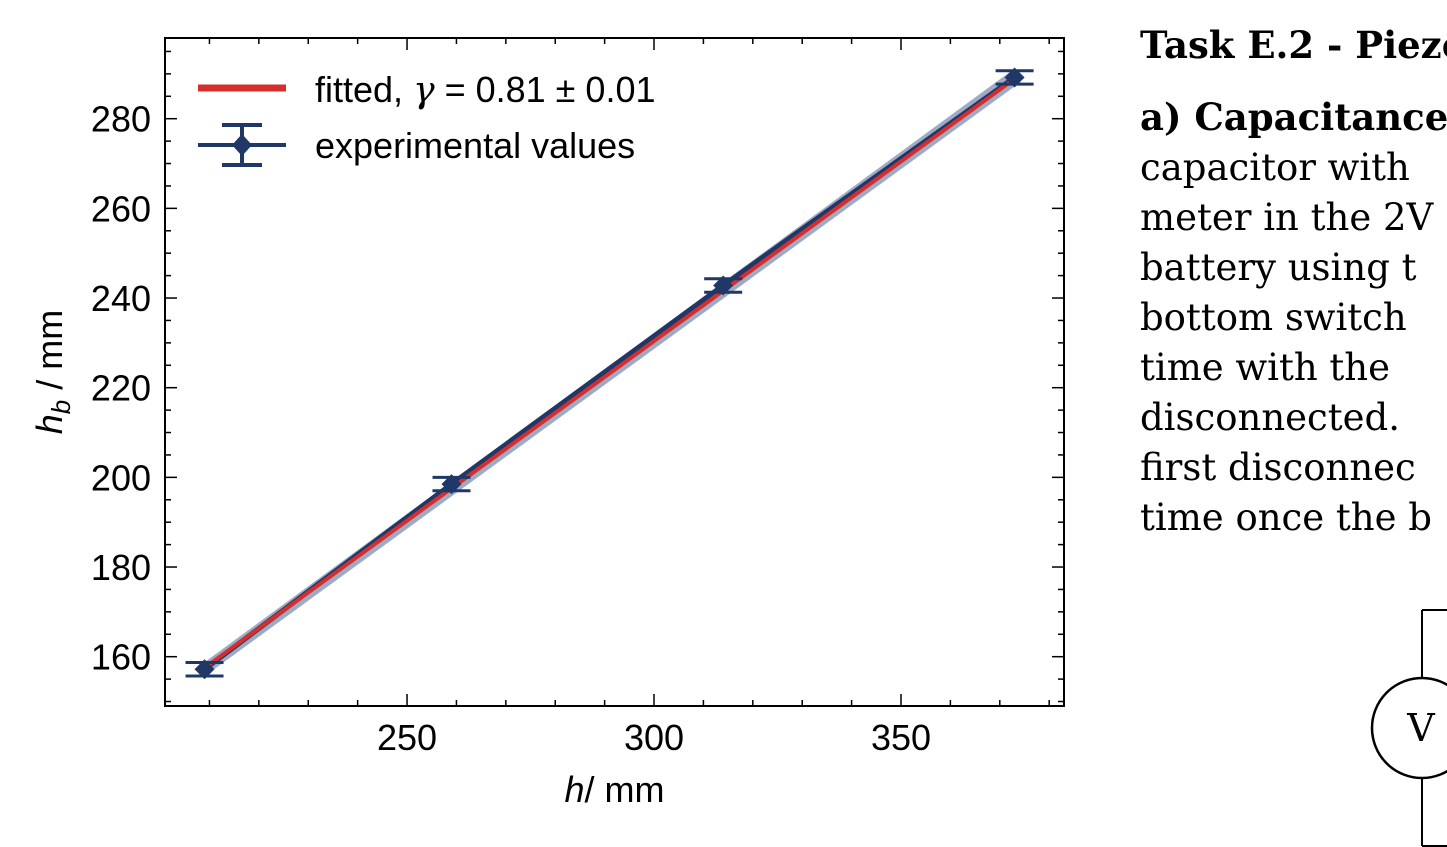 This screenshot has height=847, width=1447. What do you see at coordinates (1293, 45) in the screenshot?
I see `task-title: Task E.2 - Piezo` at bounding box center [1293, 45].